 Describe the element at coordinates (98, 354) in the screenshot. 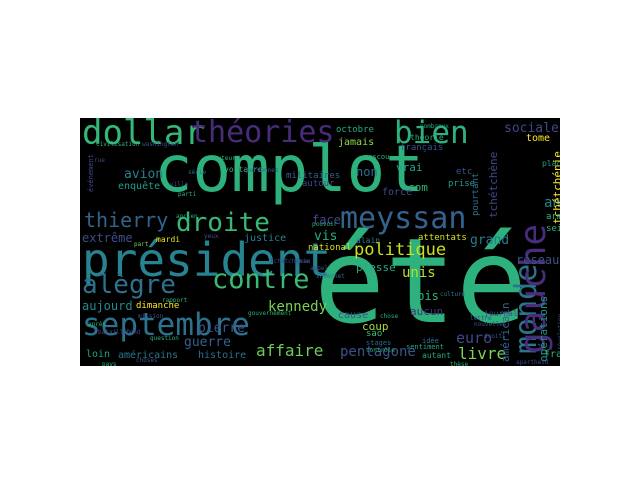

I see `word: loin` at that location.